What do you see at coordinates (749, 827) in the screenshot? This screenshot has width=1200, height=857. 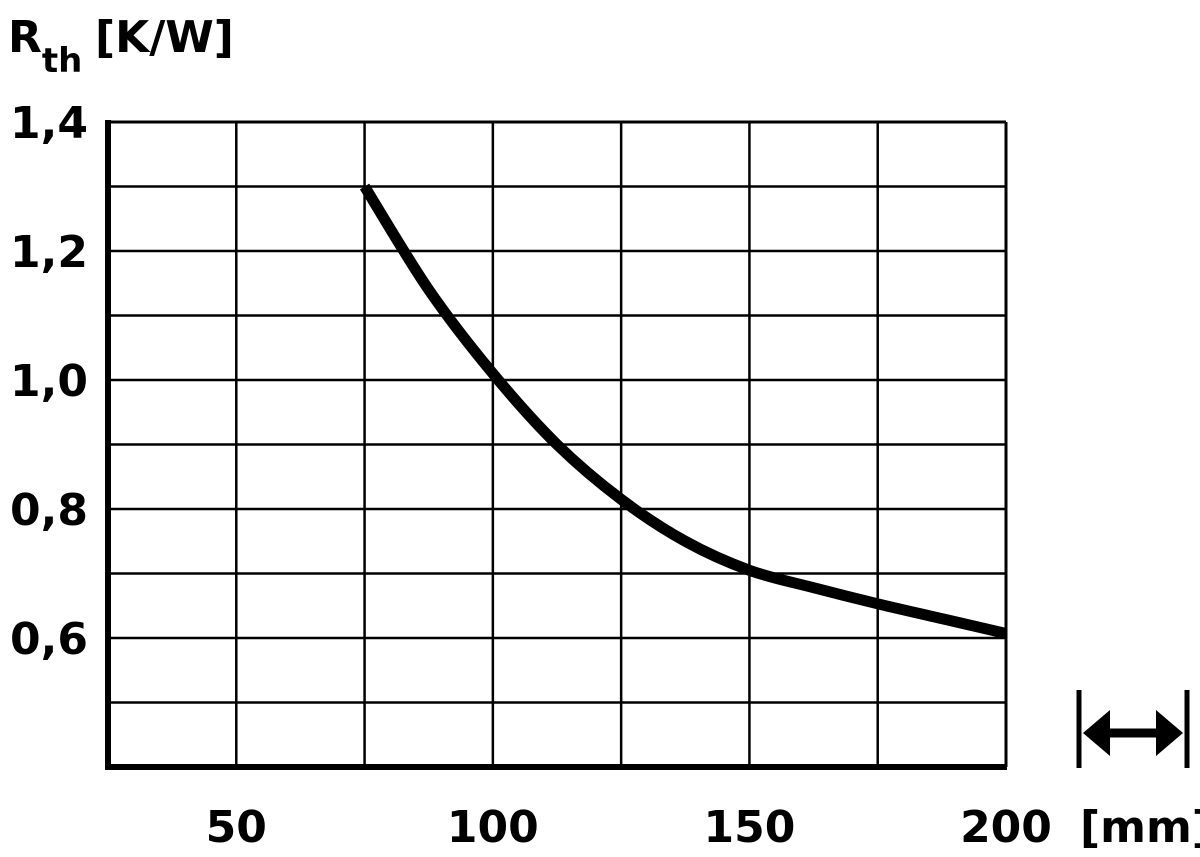 I see `x-tick-label: 150` at bounding box center [749, 827].